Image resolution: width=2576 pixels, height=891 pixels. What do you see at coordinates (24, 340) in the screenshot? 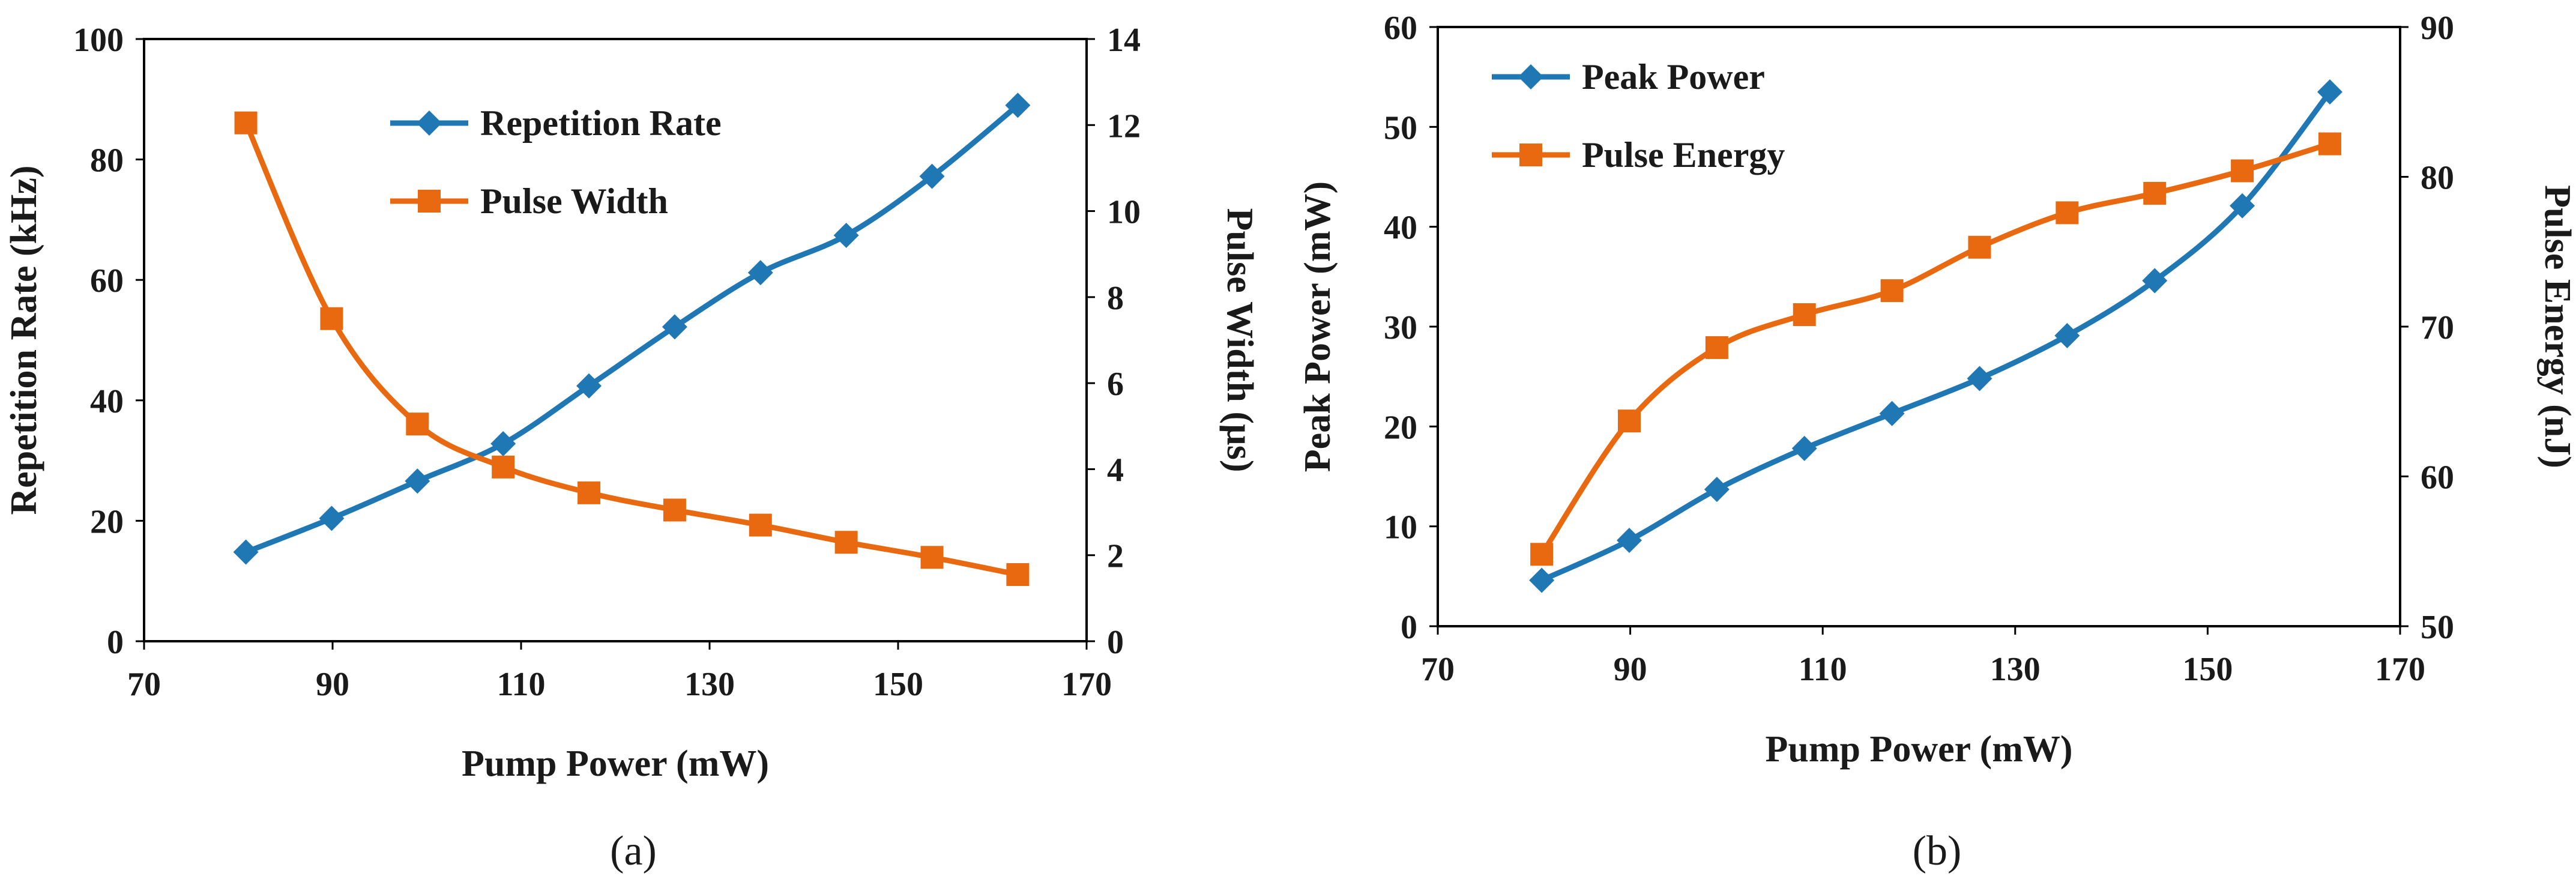
I see `y-axis-label: Repetition Rate (kHz)` at bounding box center [24, 340].